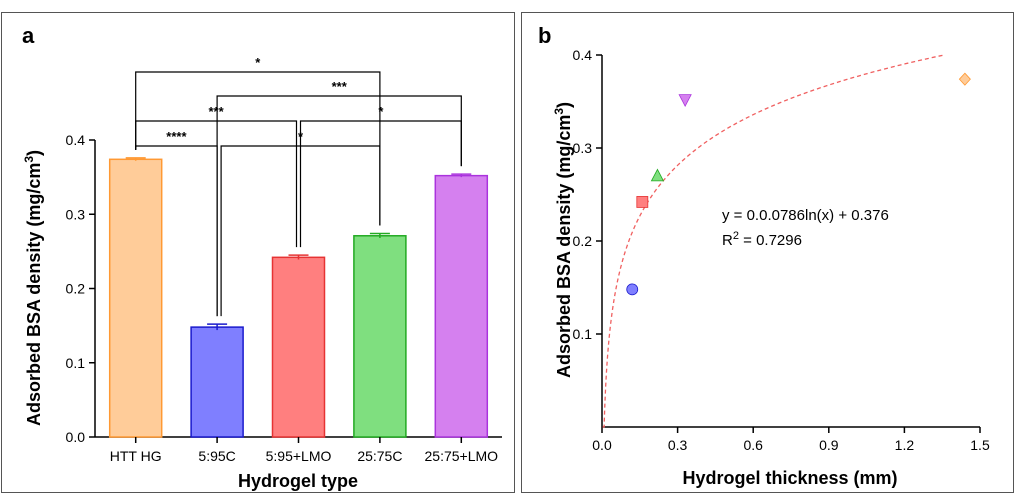  I want to click on panel-b-y-title: Adsorbed BSA density (mg/cm3), so click(563, 240).